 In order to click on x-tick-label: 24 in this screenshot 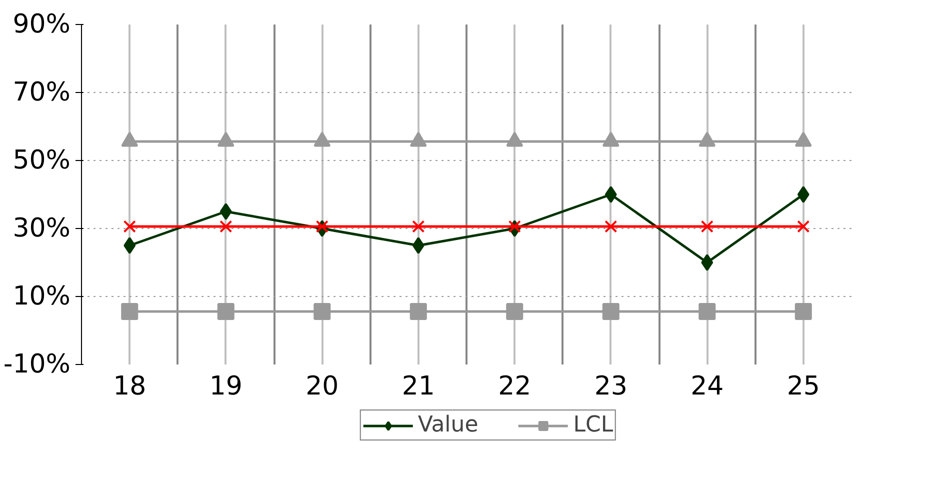, I will do `click(707, 387)`.